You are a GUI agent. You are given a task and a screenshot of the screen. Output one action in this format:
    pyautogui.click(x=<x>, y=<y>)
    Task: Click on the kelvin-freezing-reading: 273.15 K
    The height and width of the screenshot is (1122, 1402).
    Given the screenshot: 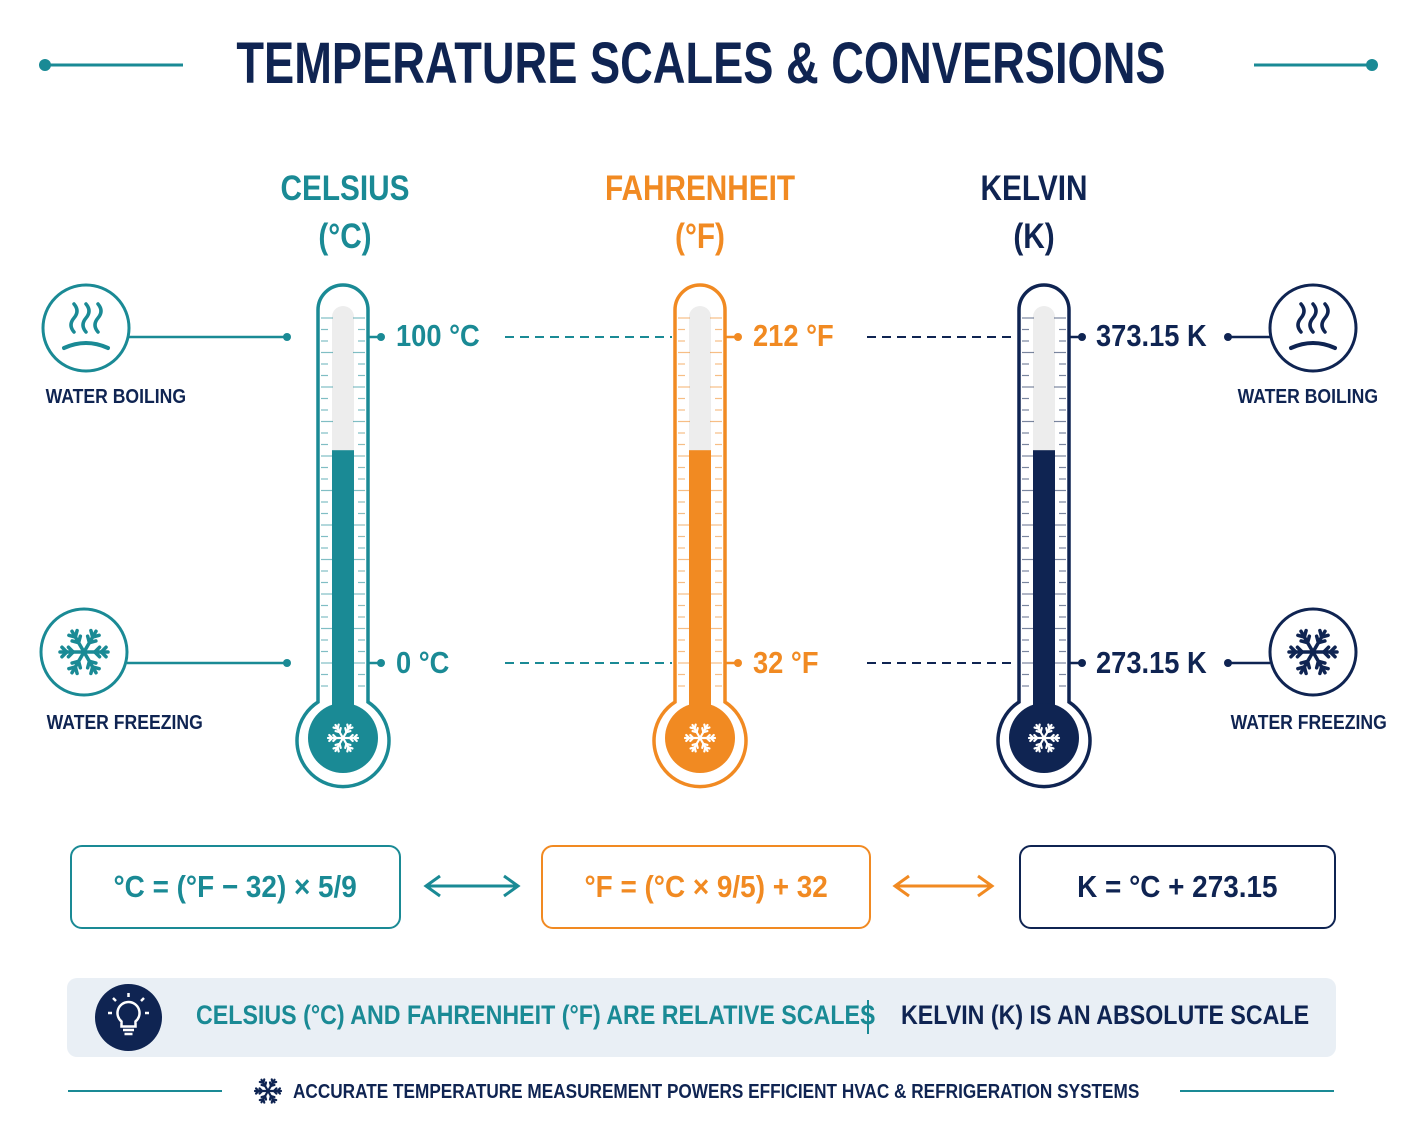 What is the action you would take?
    pyautogui.click(x=1151, y=662)
    